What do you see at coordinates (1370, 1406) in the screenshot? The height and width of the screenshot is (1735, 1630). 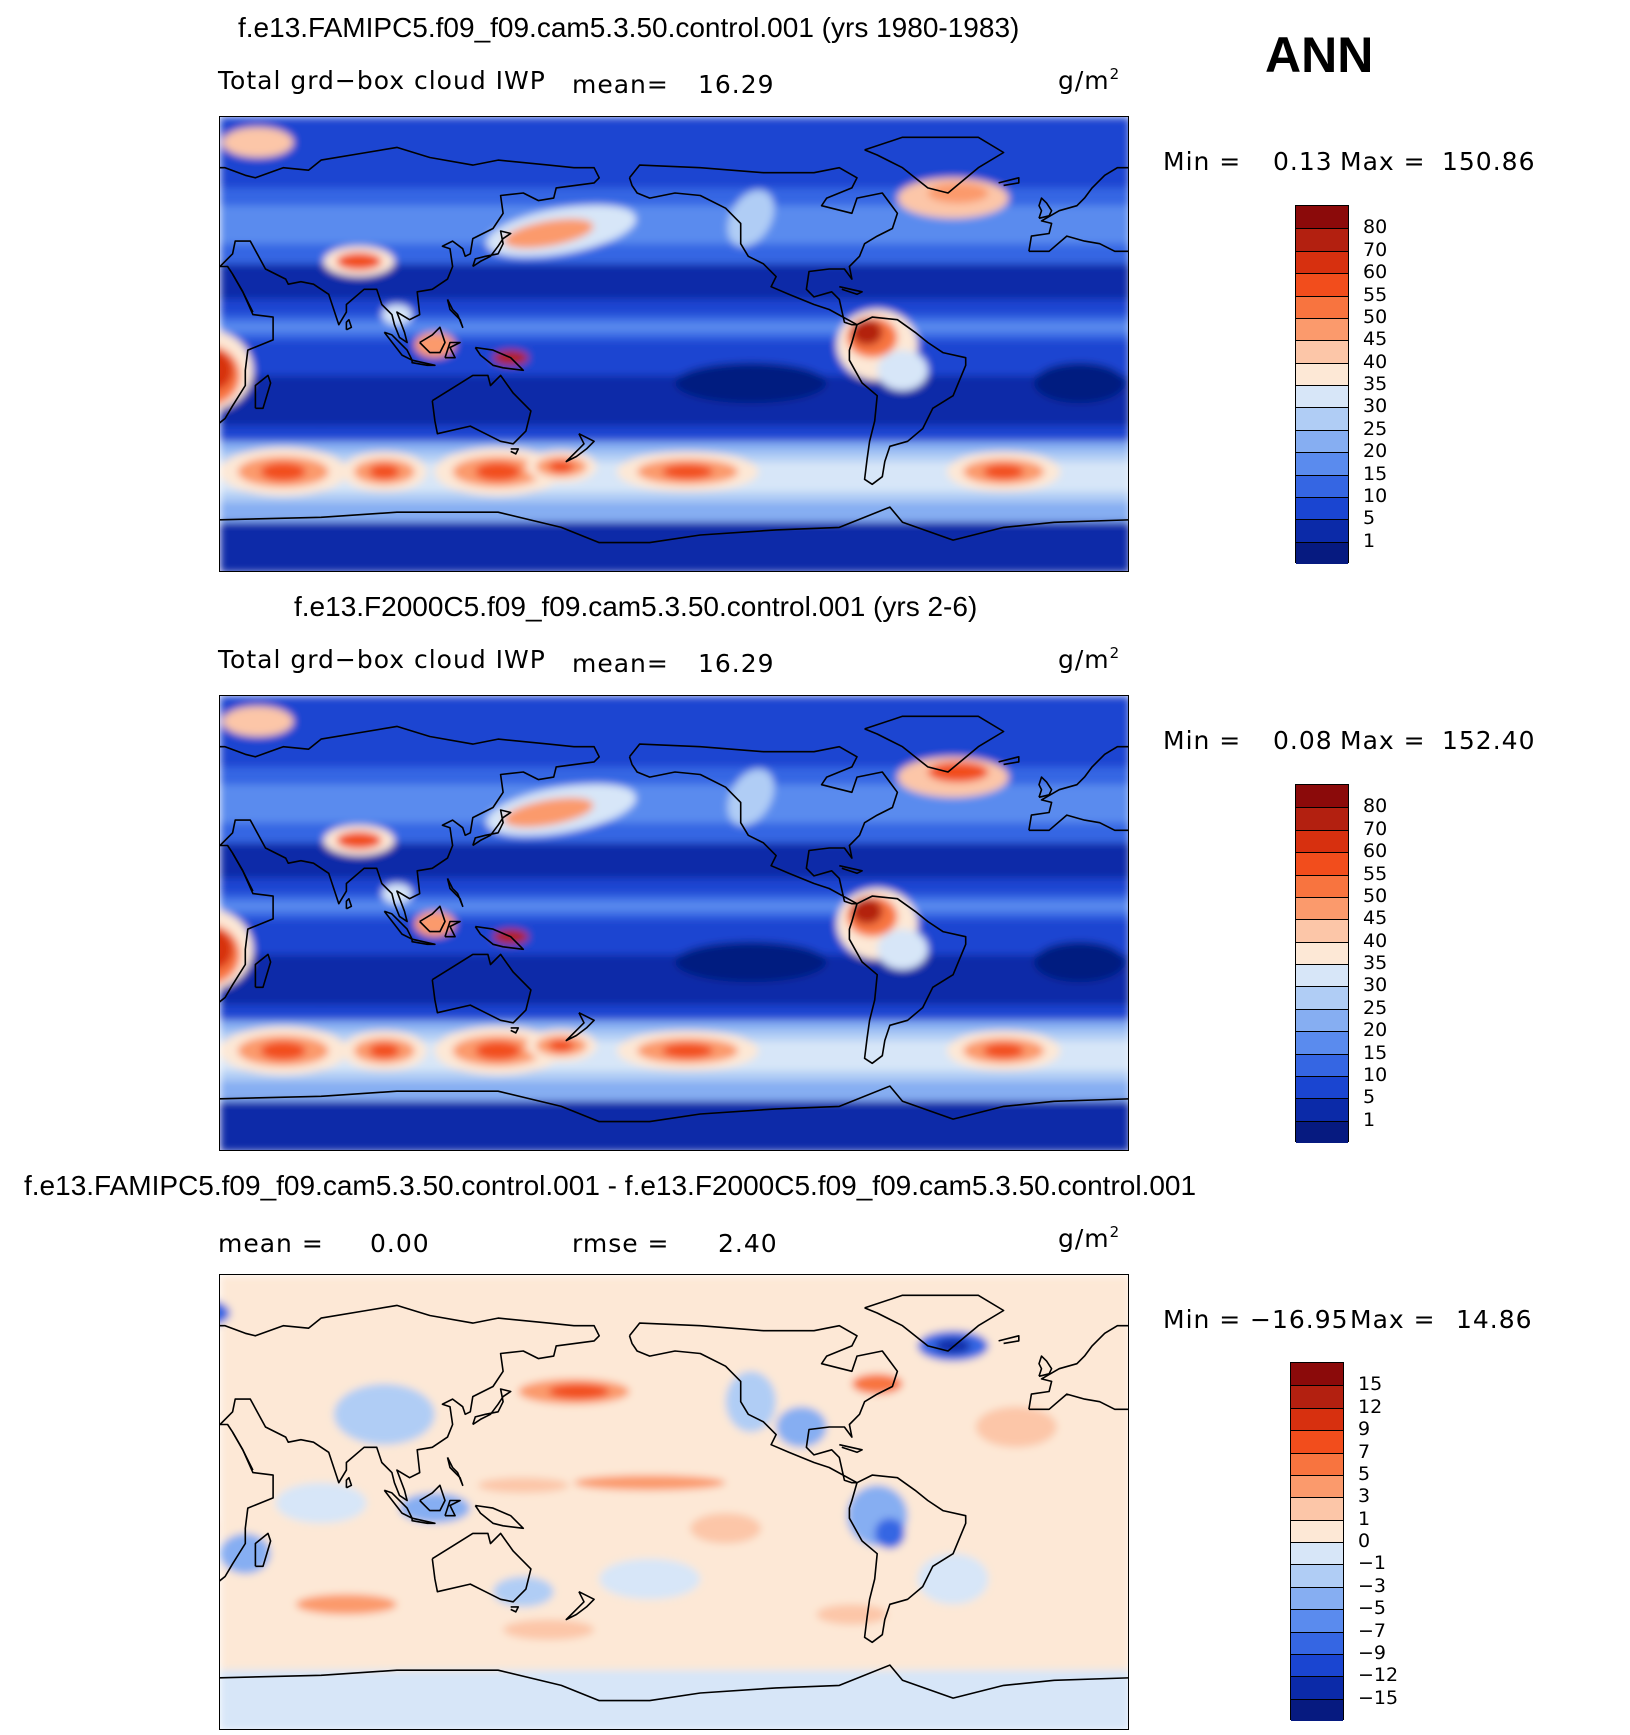 I see `colorbar-tick-label: 12` at bounding box center [1370, 1406].